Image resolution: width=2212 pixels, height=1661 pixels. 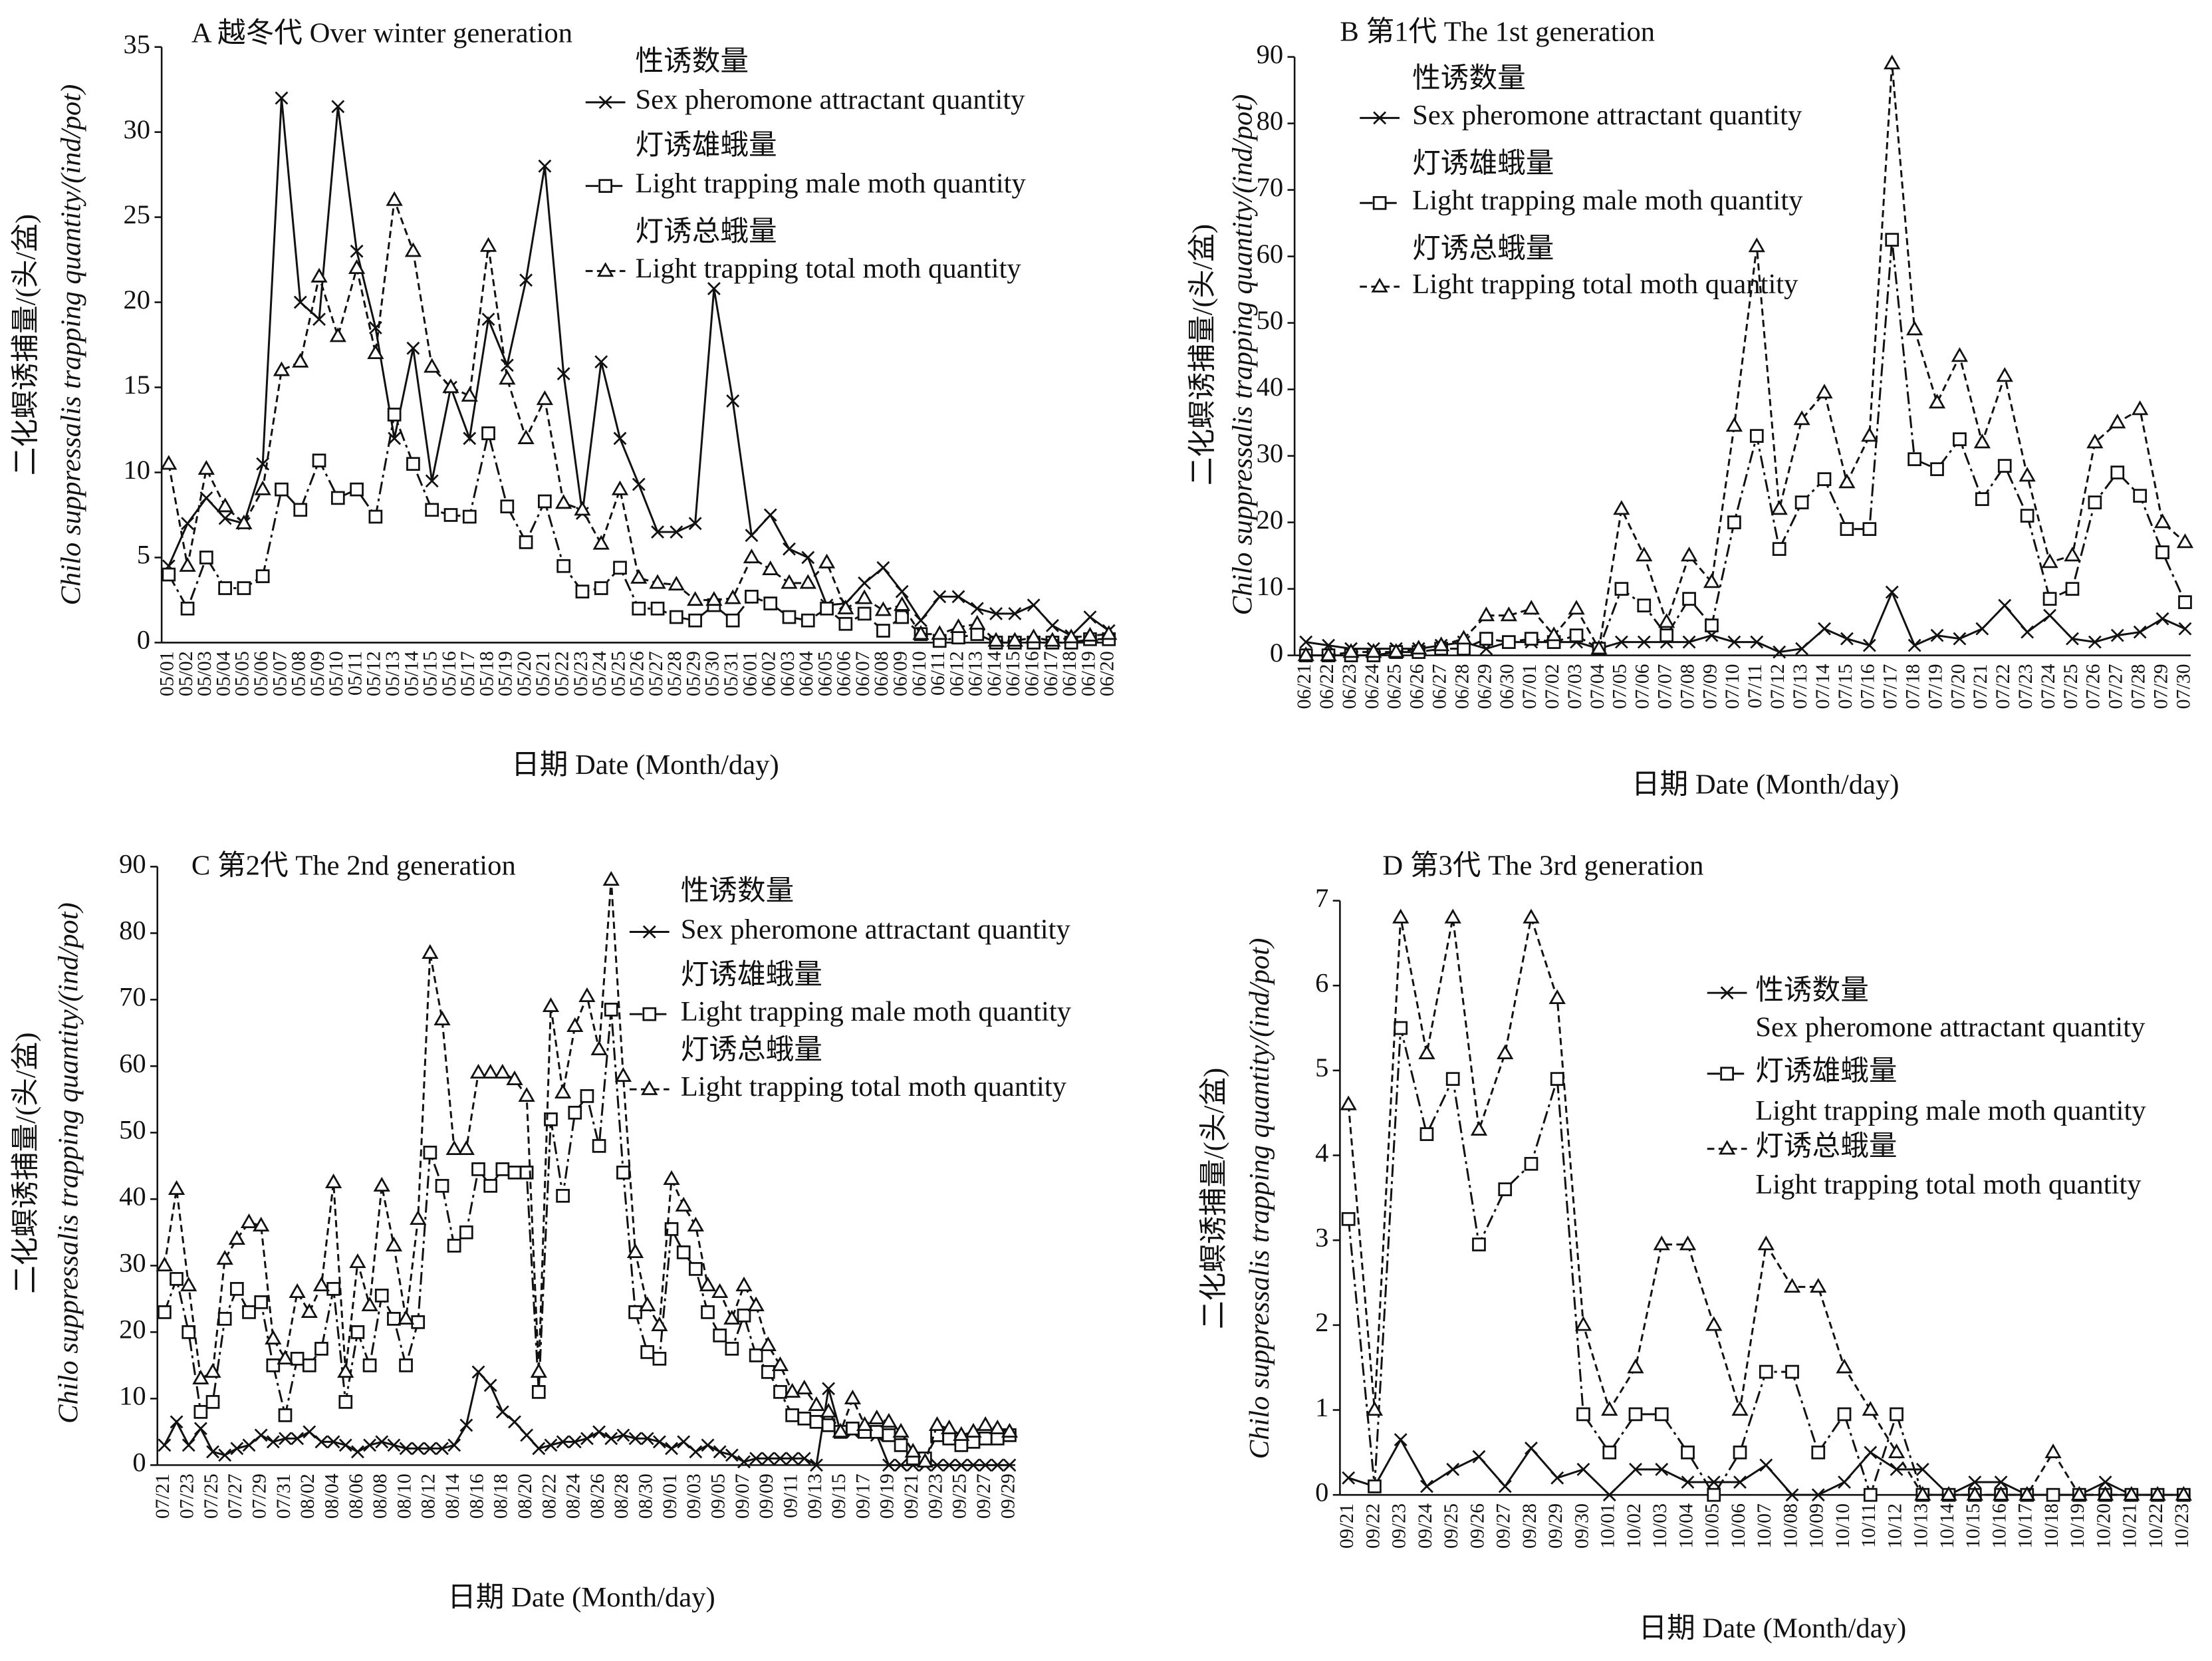 I want to click on x-tick-label: 07/21, so click(x=163, y=1496).